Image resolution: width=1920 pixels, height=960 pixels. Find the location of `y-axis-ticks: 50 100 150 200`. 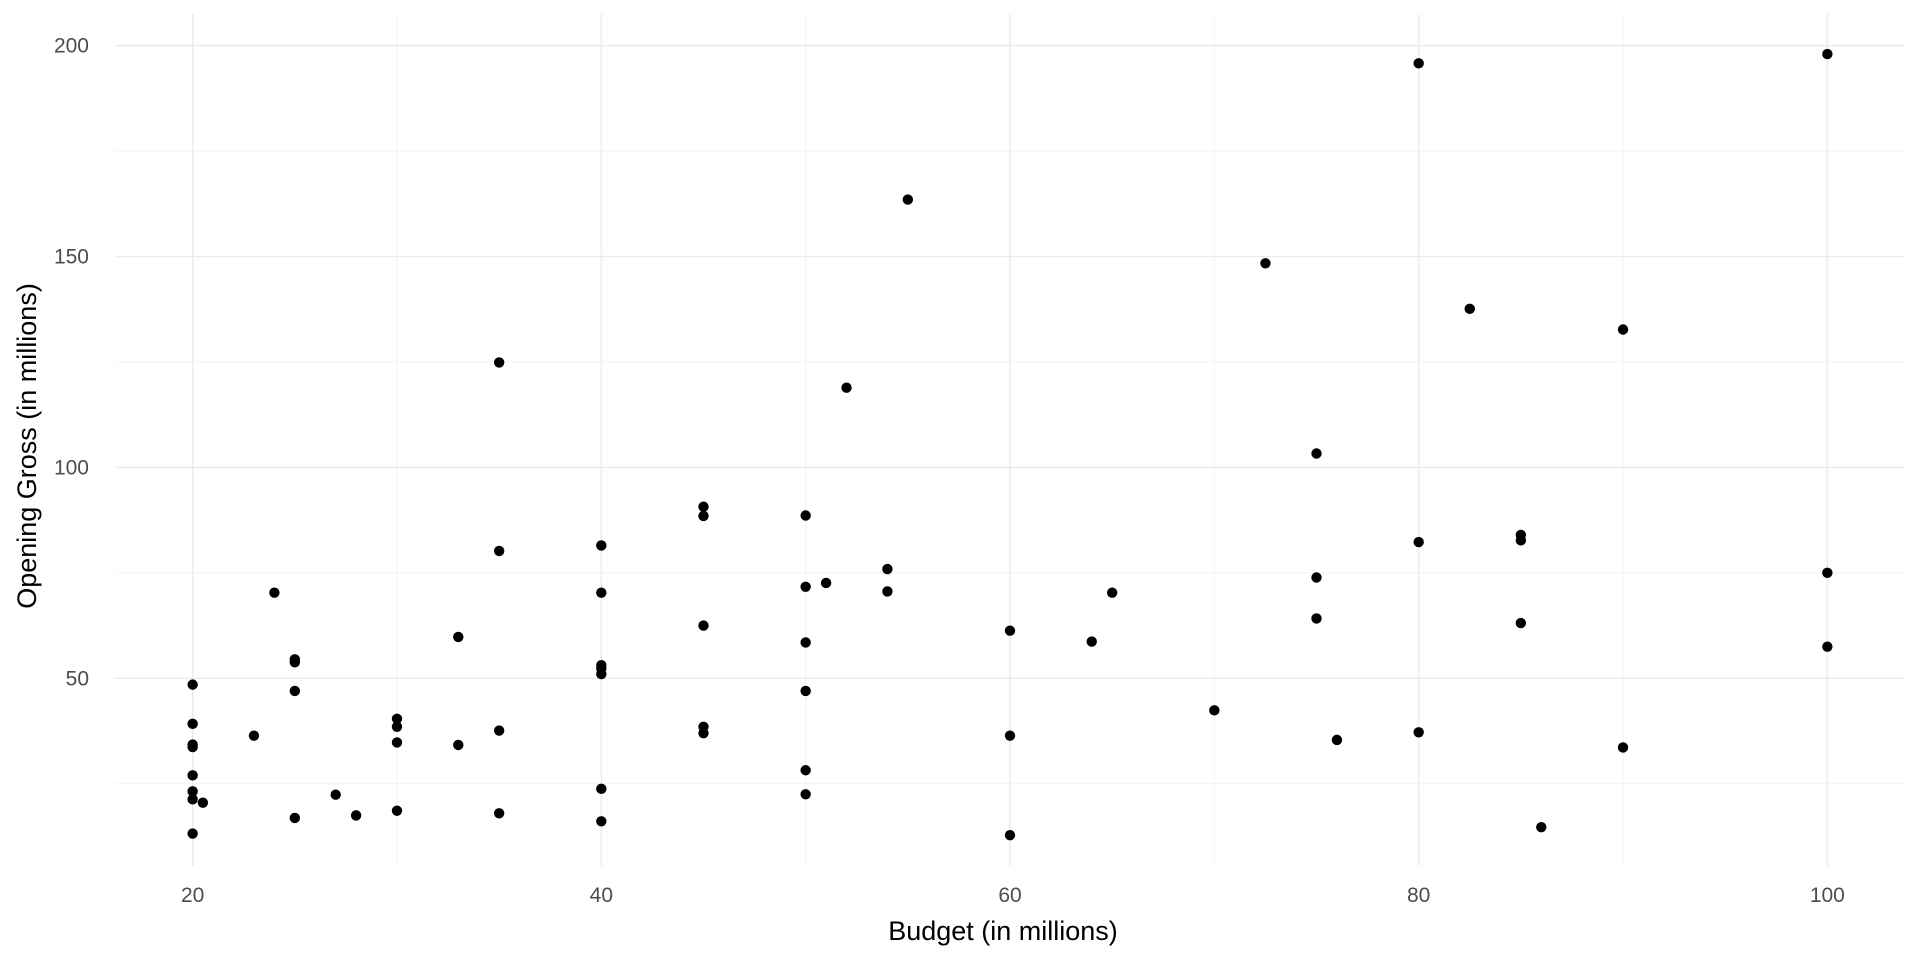

y-axis-ticks: 50 100 150 200 is located at coordinates (71, 363).